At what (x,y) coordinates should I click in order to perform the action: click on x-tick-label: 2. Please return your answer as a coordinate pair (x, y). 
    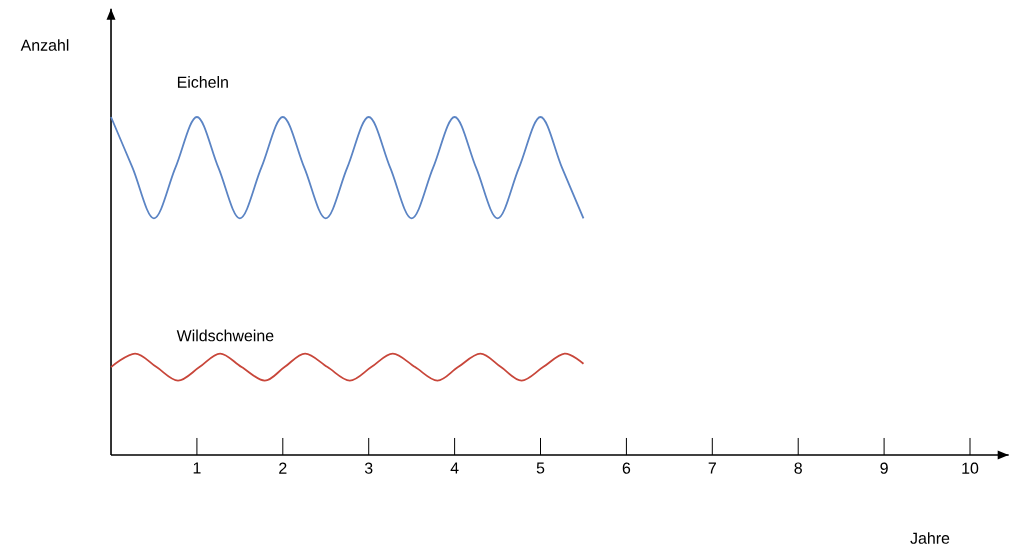
    Looking at the image, I should click on (283, 468).